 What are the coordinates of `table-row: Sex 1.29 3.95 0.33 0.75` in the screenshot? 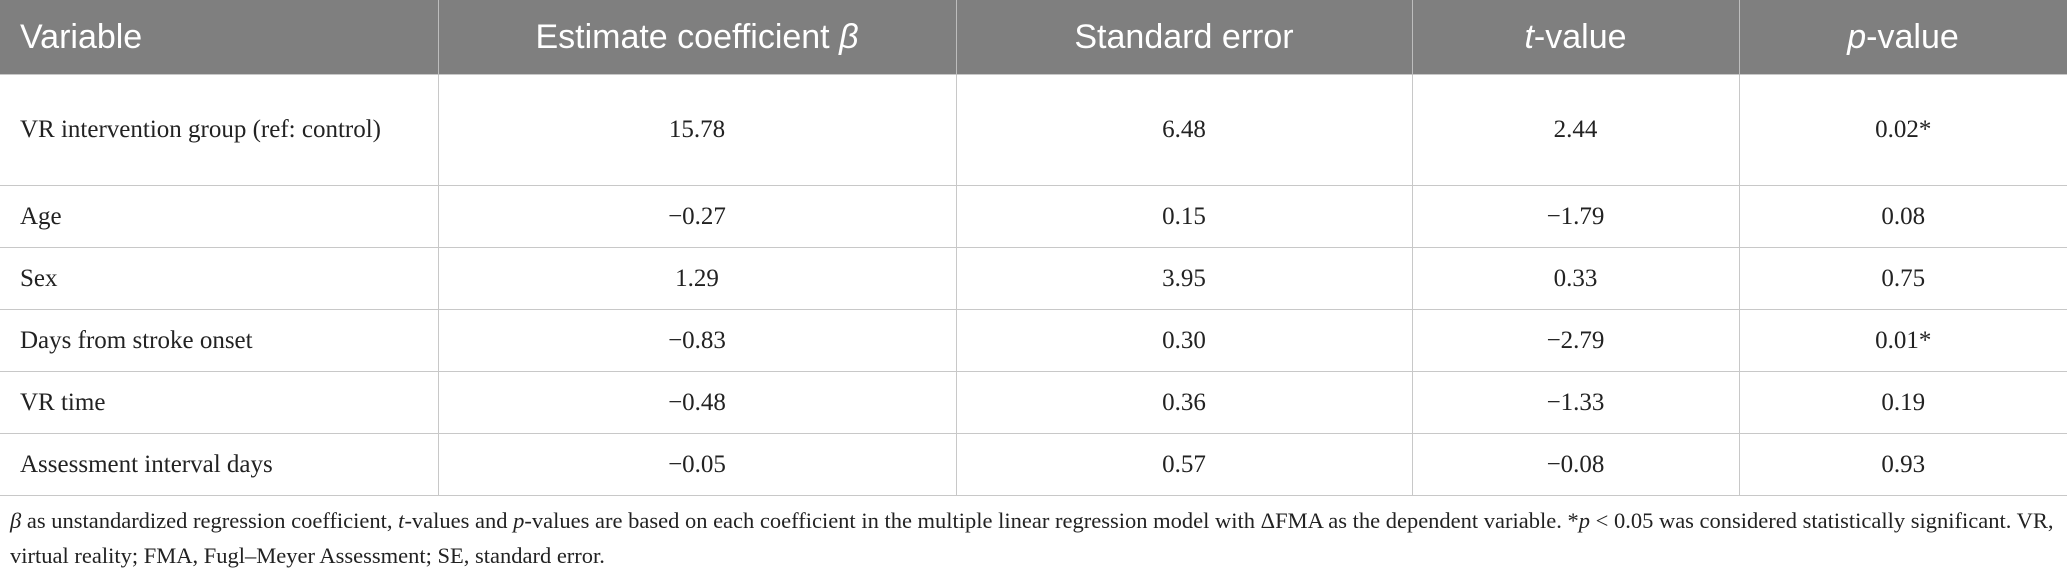 It's located at (1033, 278).